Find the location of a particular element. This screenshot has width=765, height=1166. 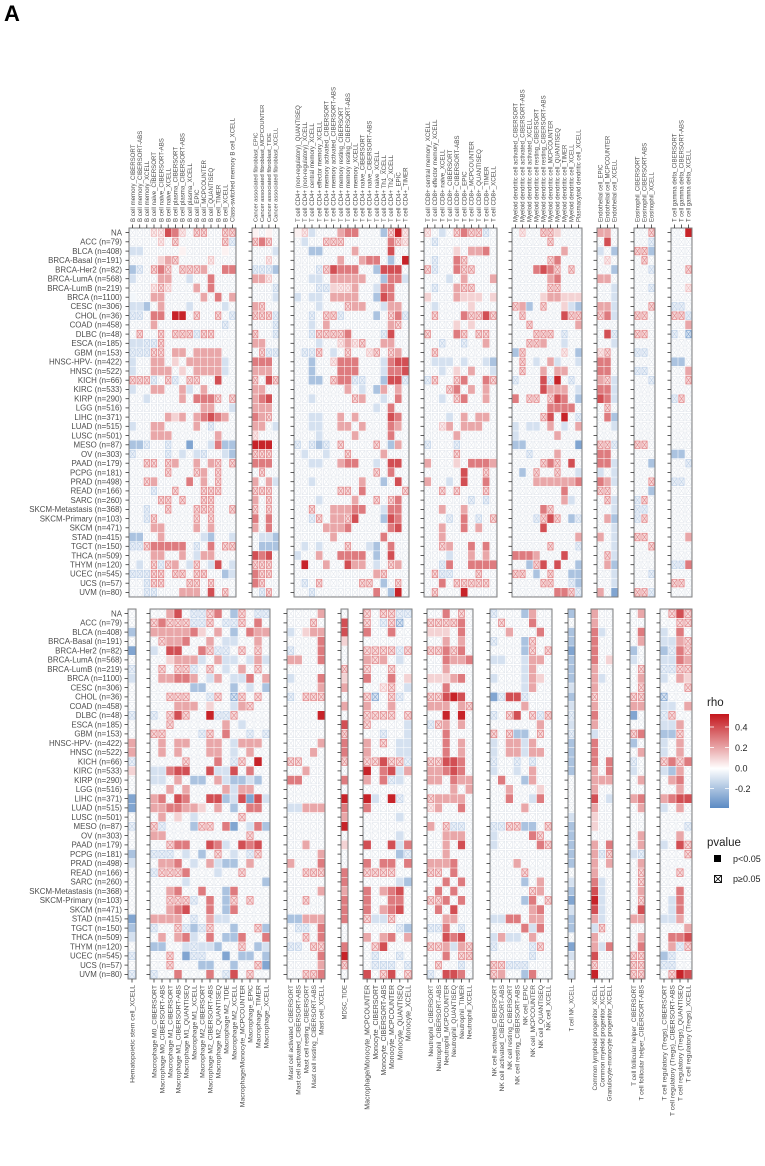

row-label: TGCT (n=150) is located at coordinates (96, 546).